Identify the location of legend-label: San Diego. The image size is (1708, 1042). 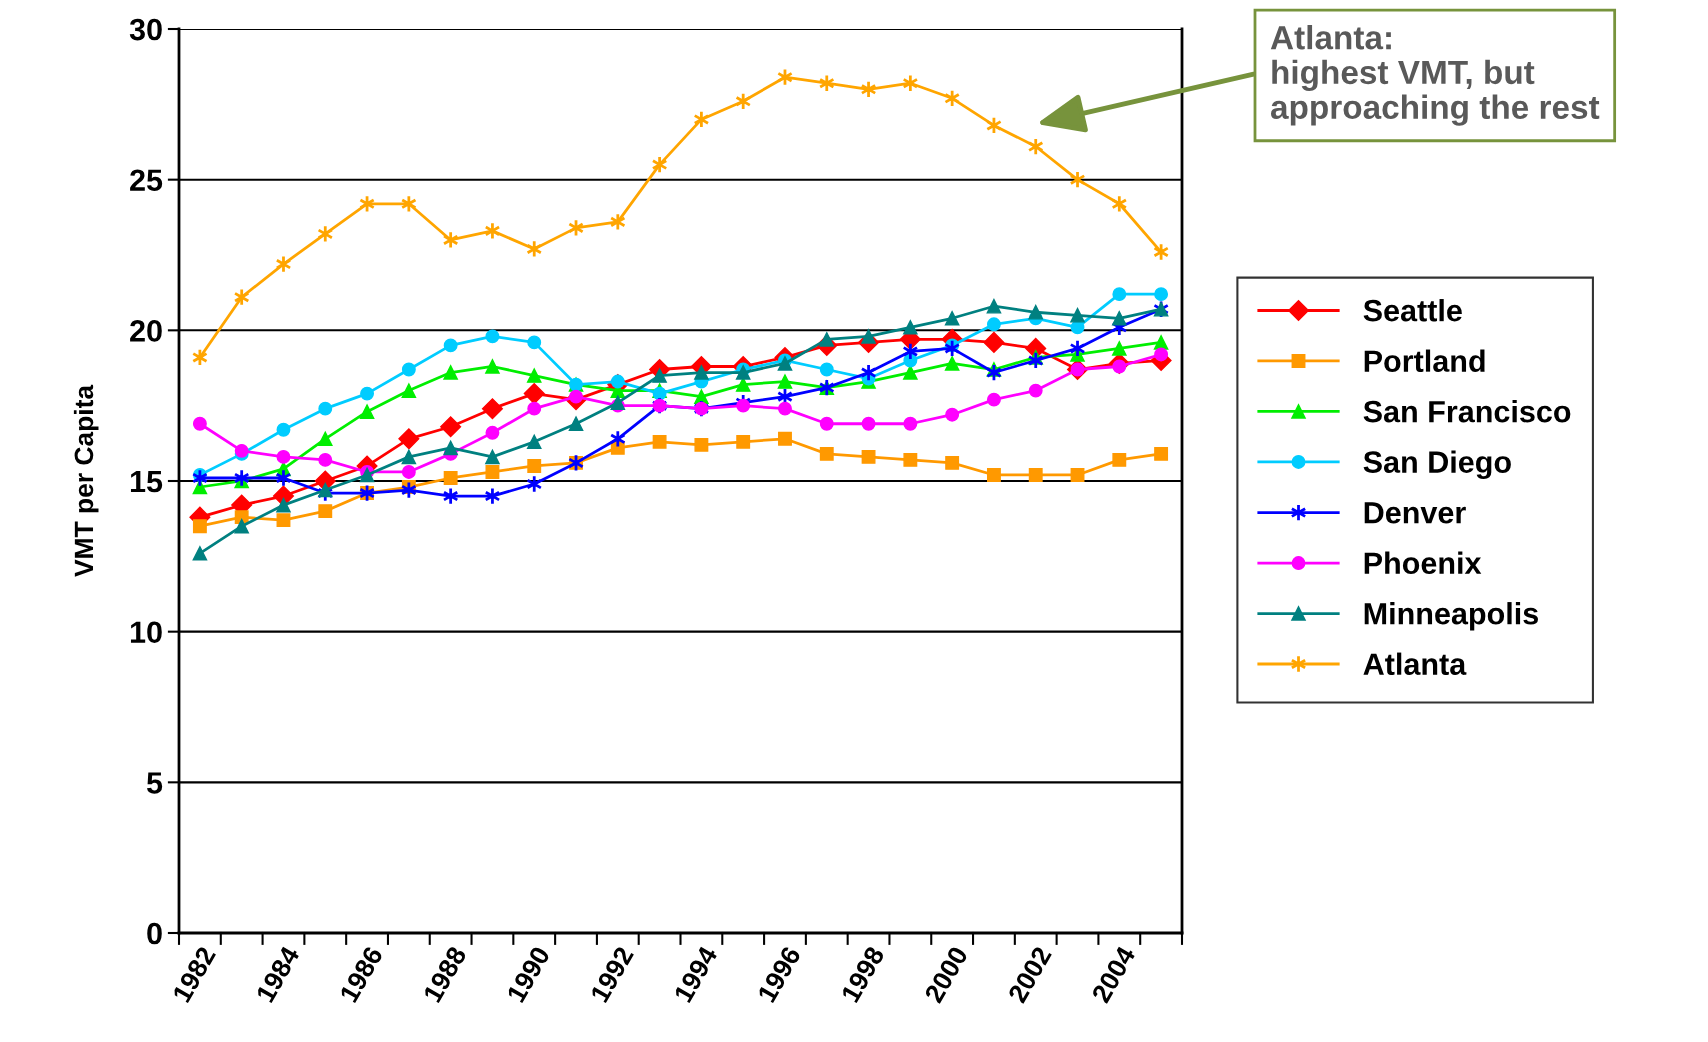
(1437, 465).